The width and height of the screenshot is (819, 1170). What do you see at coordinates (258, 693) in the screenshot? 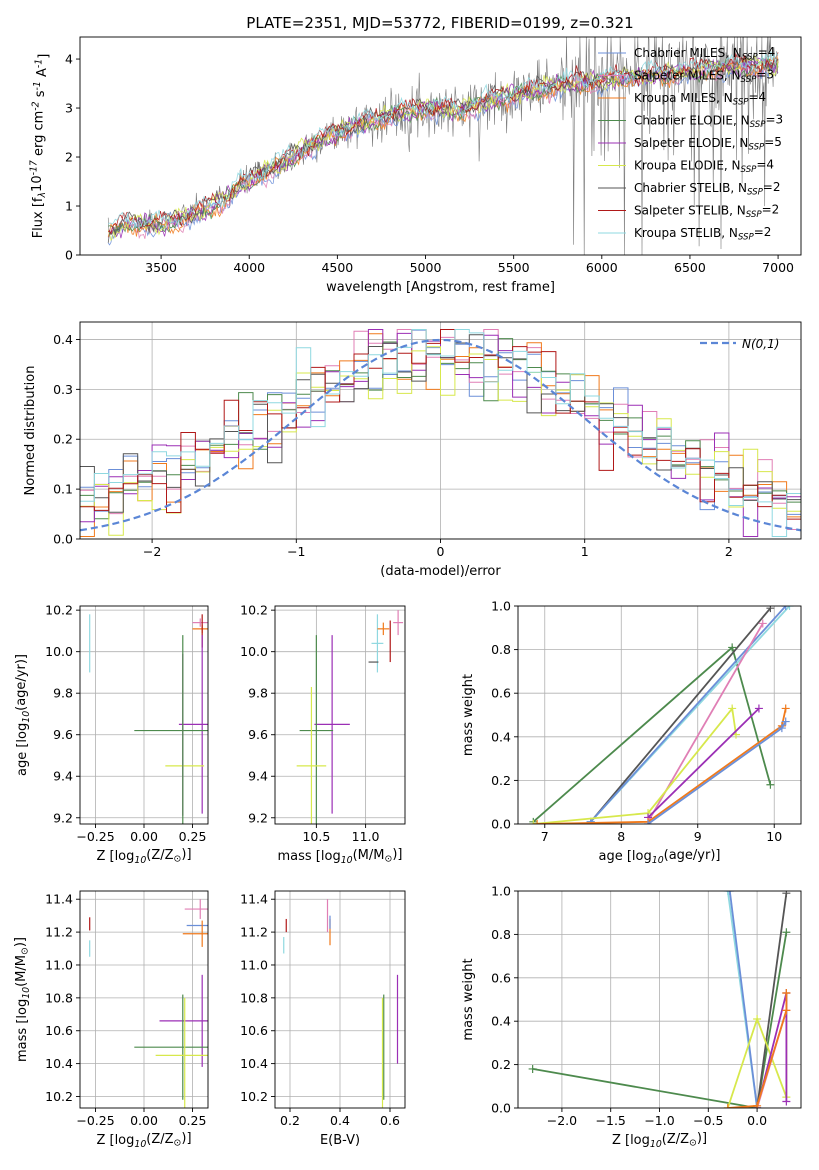
I see `y-tick-label: 9.8` at bounding box center [258, 693].